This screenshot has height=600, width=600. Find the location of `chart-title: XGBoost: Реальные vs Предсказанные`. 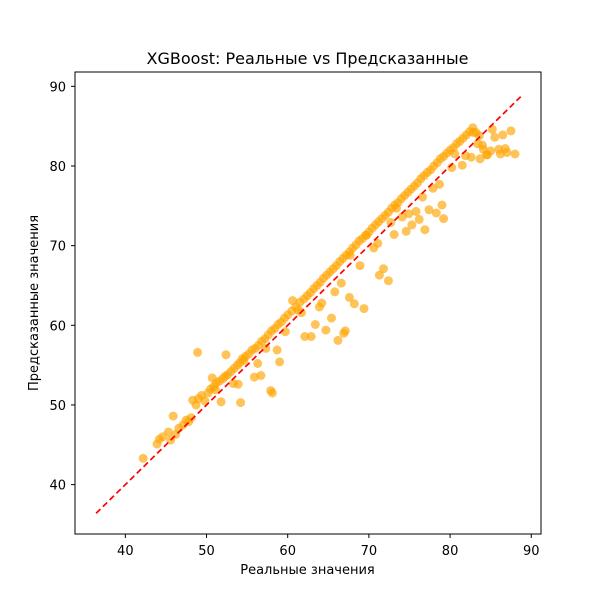

chart-title: XGBoost: Реальные vs Предсказанные is located at coordinates (308, 58).